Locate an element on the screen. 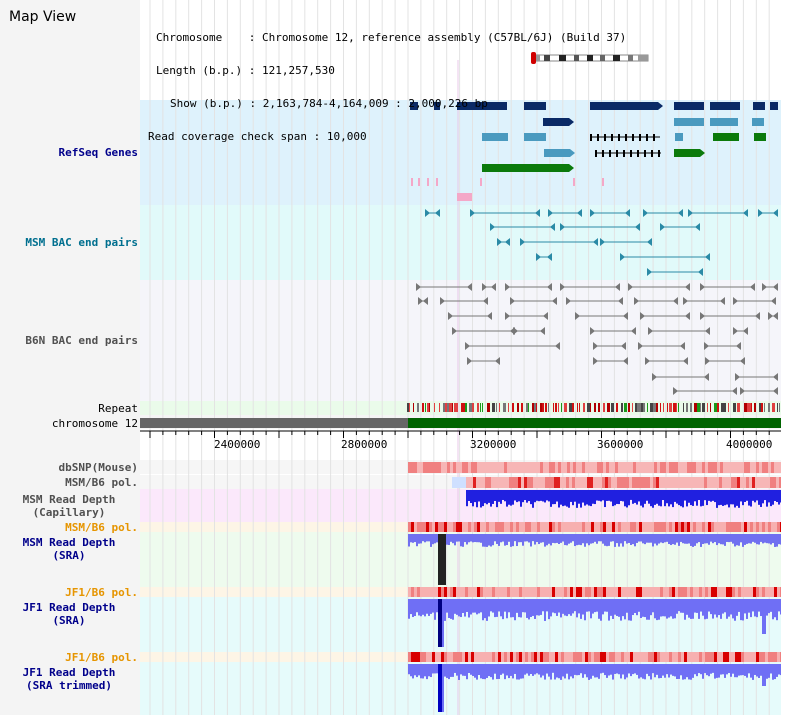 The image size is (800, 715). jf1-read-depth-sra-label: JF1 Read Depth (SRA) is located at coordinates (69, 614).